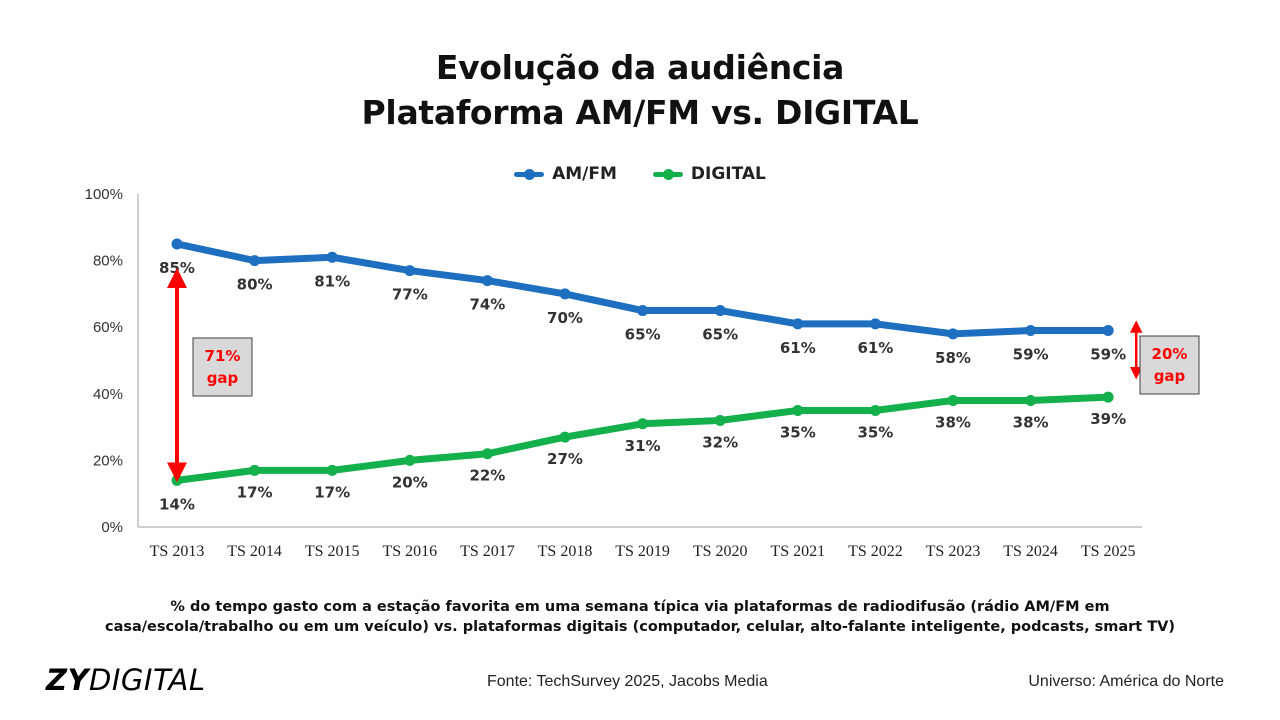  What do you see at coordinates (875, 551) in the screenshot?
I see `x-tick-label: TS 2022` at bounding box center [875, 551].